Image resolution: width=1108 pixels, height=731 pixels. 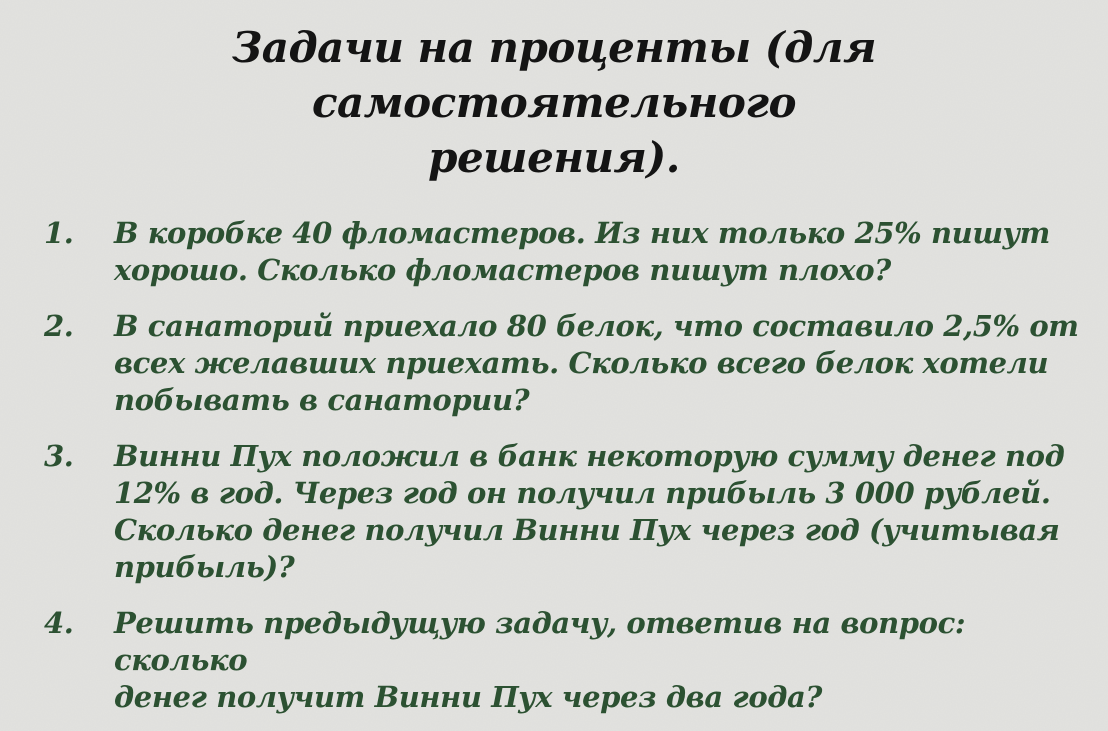 What do you see at coordinates (59, 456) in the screenshot?
I see `problem-number: 3.` at bounding box center [59, 456].